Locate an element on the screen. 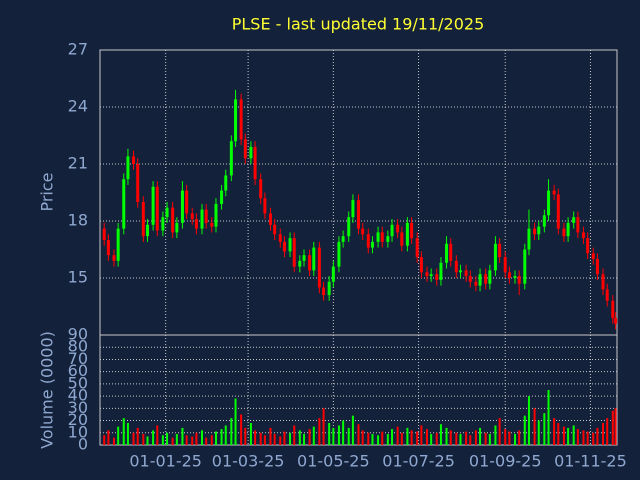 This screenshot has width=640, height=480. volume-tick-label: 40 is located at coordinates (78, 395).